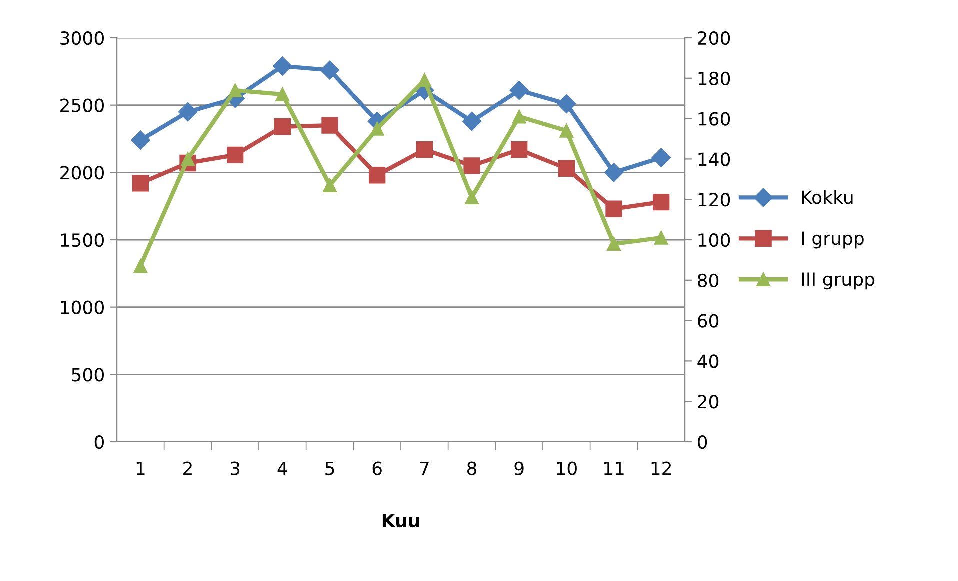 The image size is (958, 581). What do you see at coordinates (82, 105) in the screenshot?
I see `y-tick-label: 2500` at bounding box center [82, 105].